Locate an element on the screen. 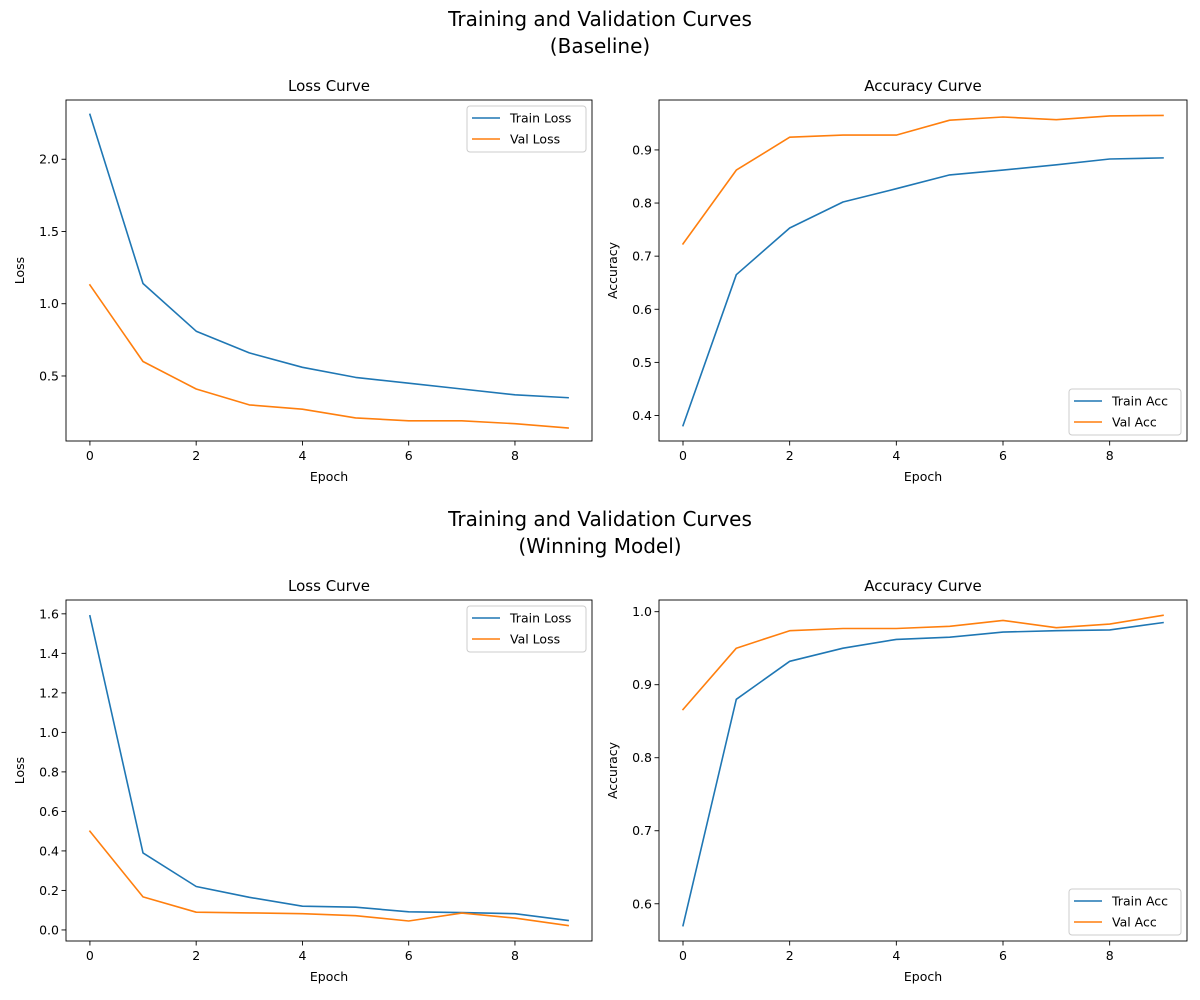 This screenshot has height=1000, width=1200. chart-1-y-tick-label: 0.8 is located at coordinates (642, 203).